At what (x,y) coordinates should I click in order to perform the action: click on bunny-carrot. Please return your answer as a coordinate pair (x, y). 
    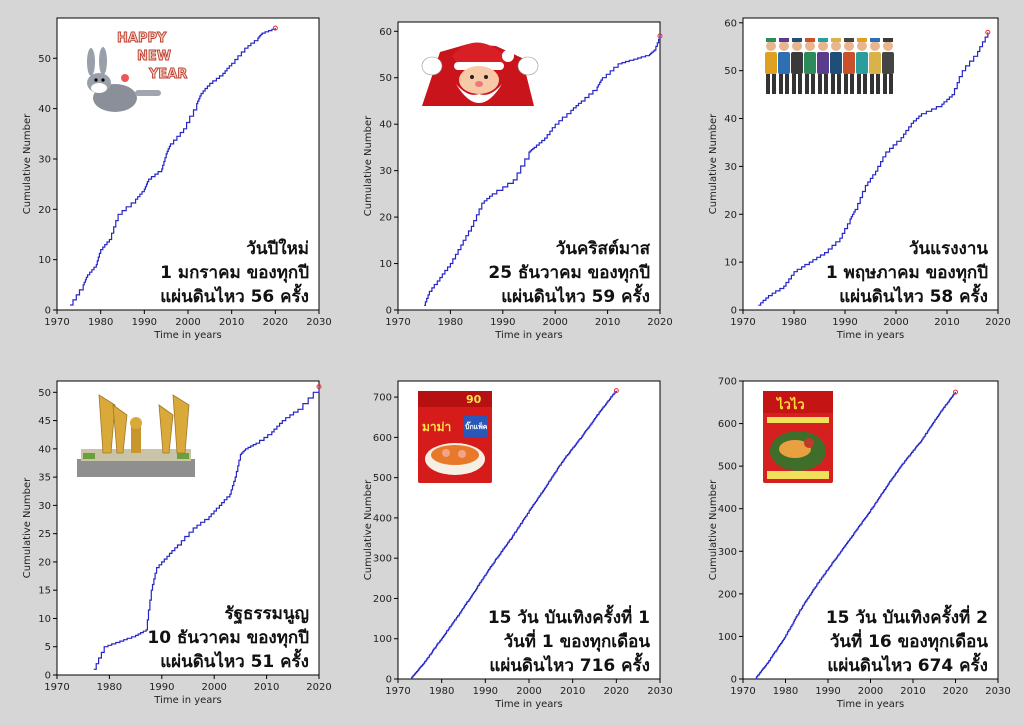
    Looking at the image, I should click on (125, 78).